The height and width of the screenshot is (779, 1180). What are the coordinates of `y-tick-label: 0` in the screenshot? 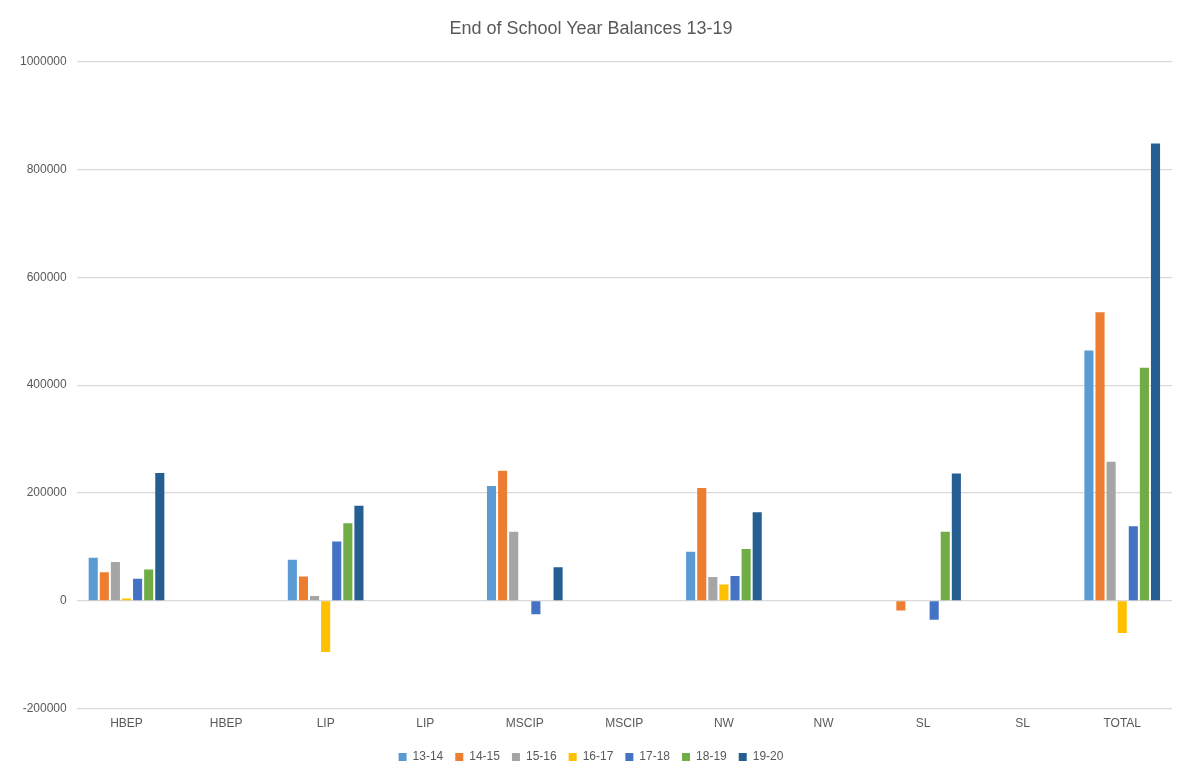 It's located at (64, 600).